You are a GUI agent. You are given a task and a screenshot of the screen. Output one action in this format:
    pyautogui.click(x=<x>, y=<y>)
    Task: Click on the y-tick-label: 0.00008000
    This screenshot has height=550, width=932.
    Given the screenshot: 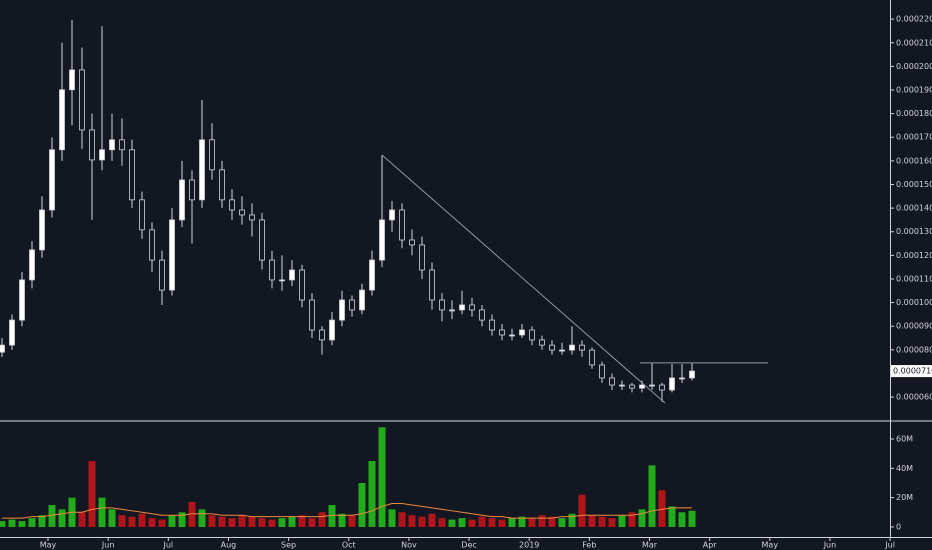 What is the action you would take?
    pyautogui.click(x=914, y=349)
    